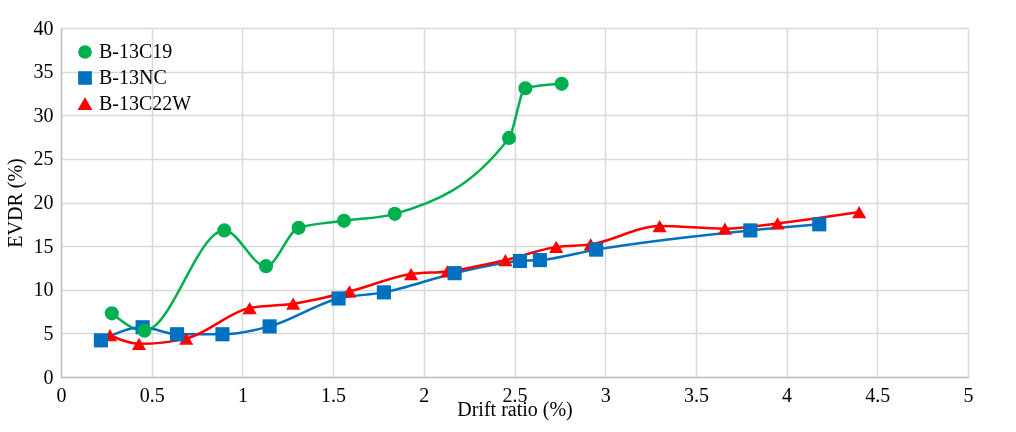 This screenshot has width=1016, height=432. I want to click on y-tick-label: 25, so click(43, 158).